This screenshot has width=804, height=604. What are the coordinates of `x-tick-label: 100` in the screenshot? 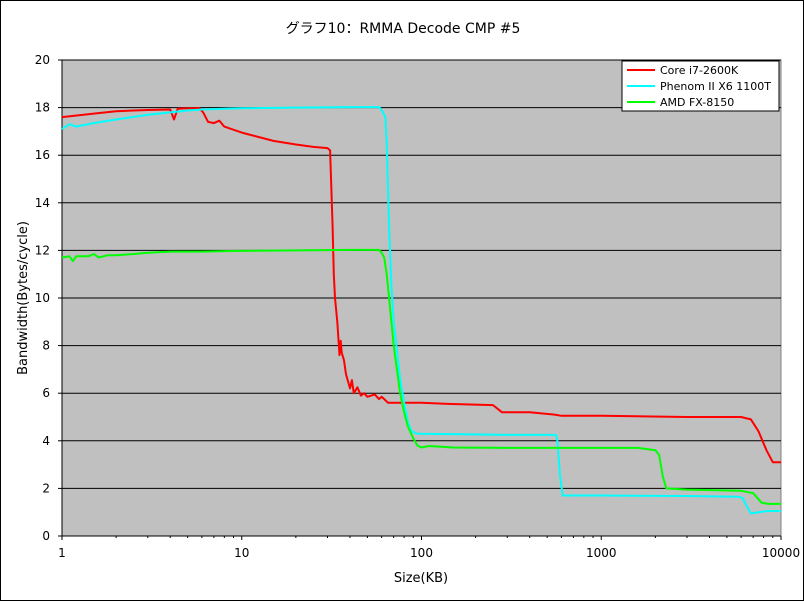 It's located at (421, 553).